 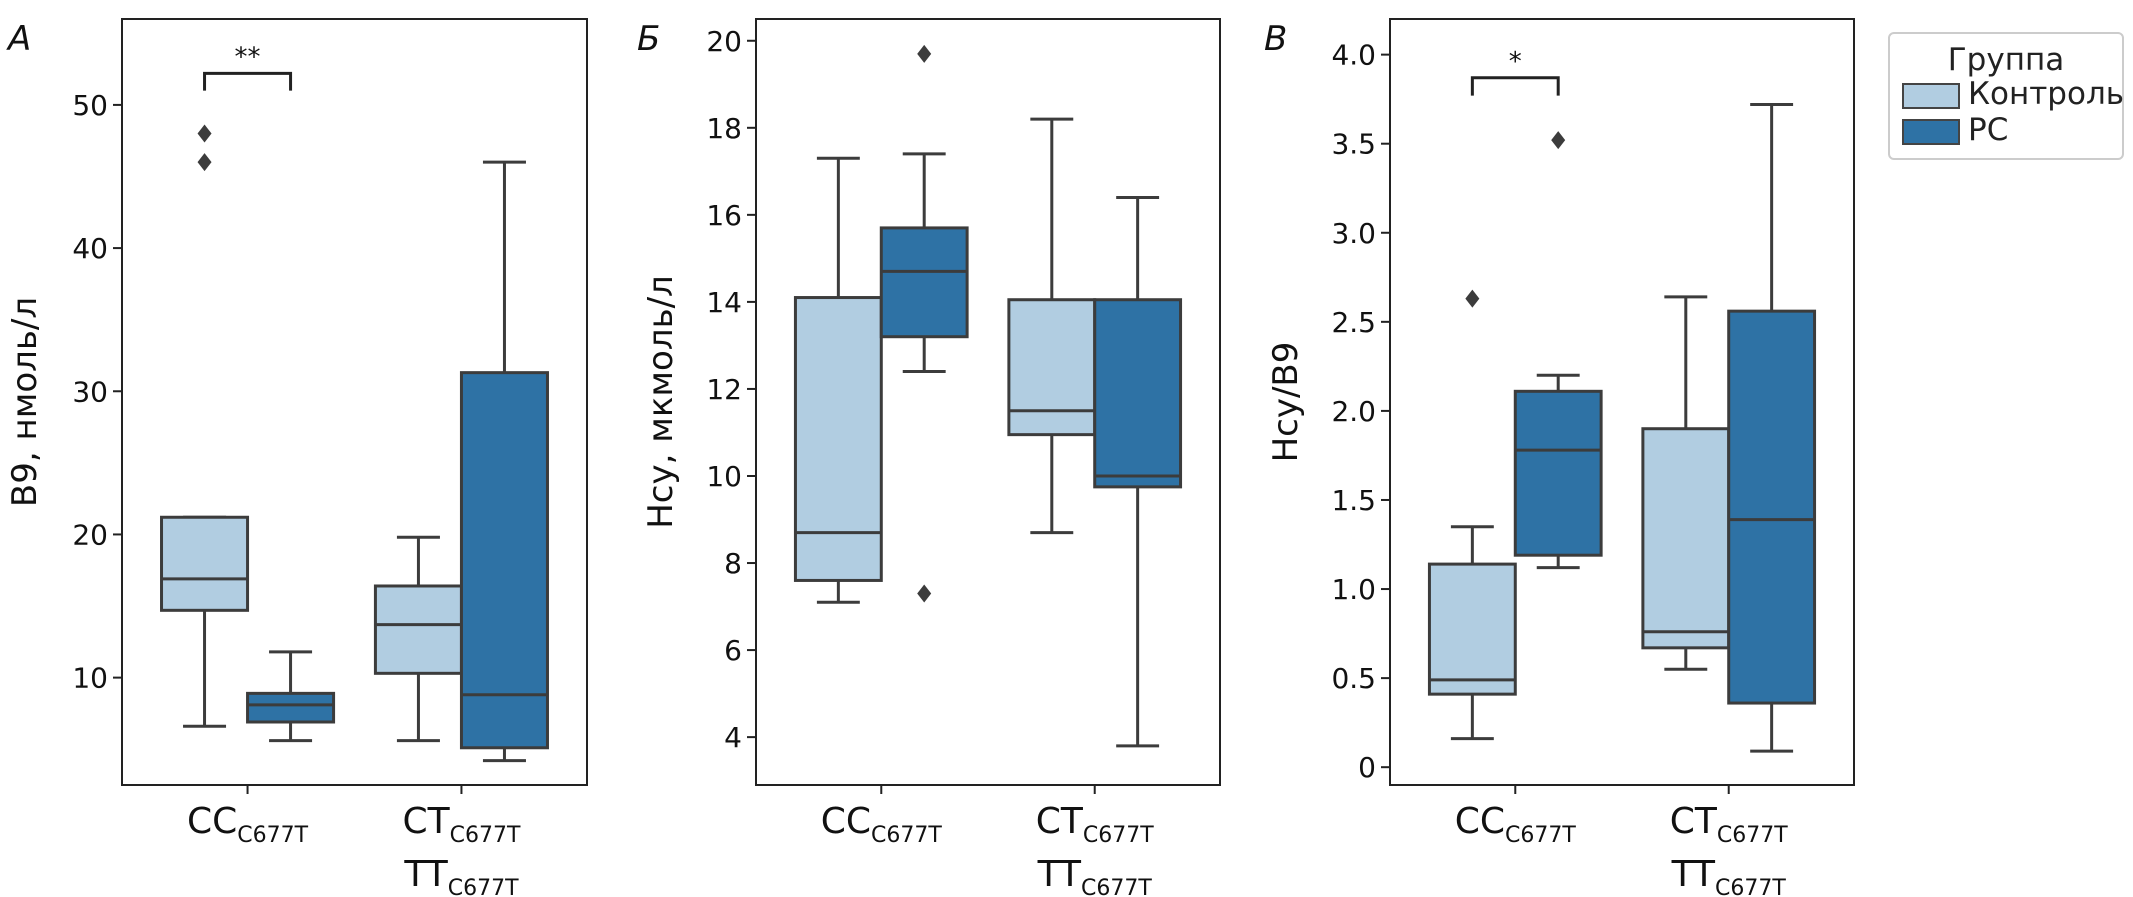 I want to click on panel-letter: А, so click(x=18, y=39).